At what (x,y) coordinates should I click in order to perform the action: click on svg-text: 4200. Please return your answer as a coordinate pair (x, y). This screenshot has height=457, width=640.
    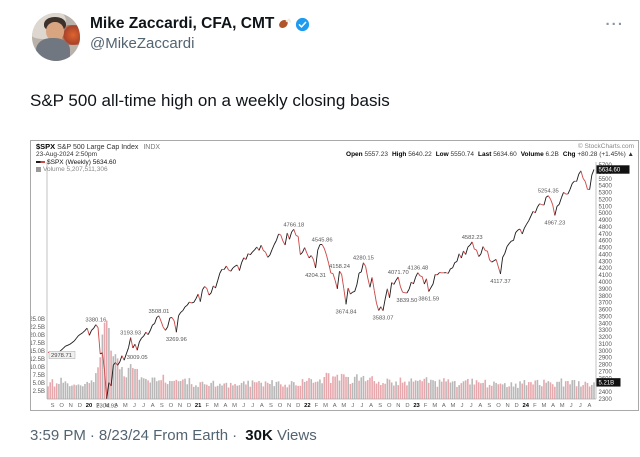
    Looking at the image, I should click on (606, 269).